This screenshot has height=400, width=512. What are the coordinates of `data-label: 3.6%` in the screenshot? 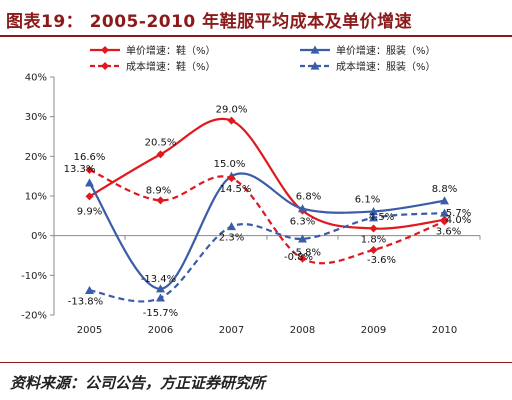 It's located at (448, 231).